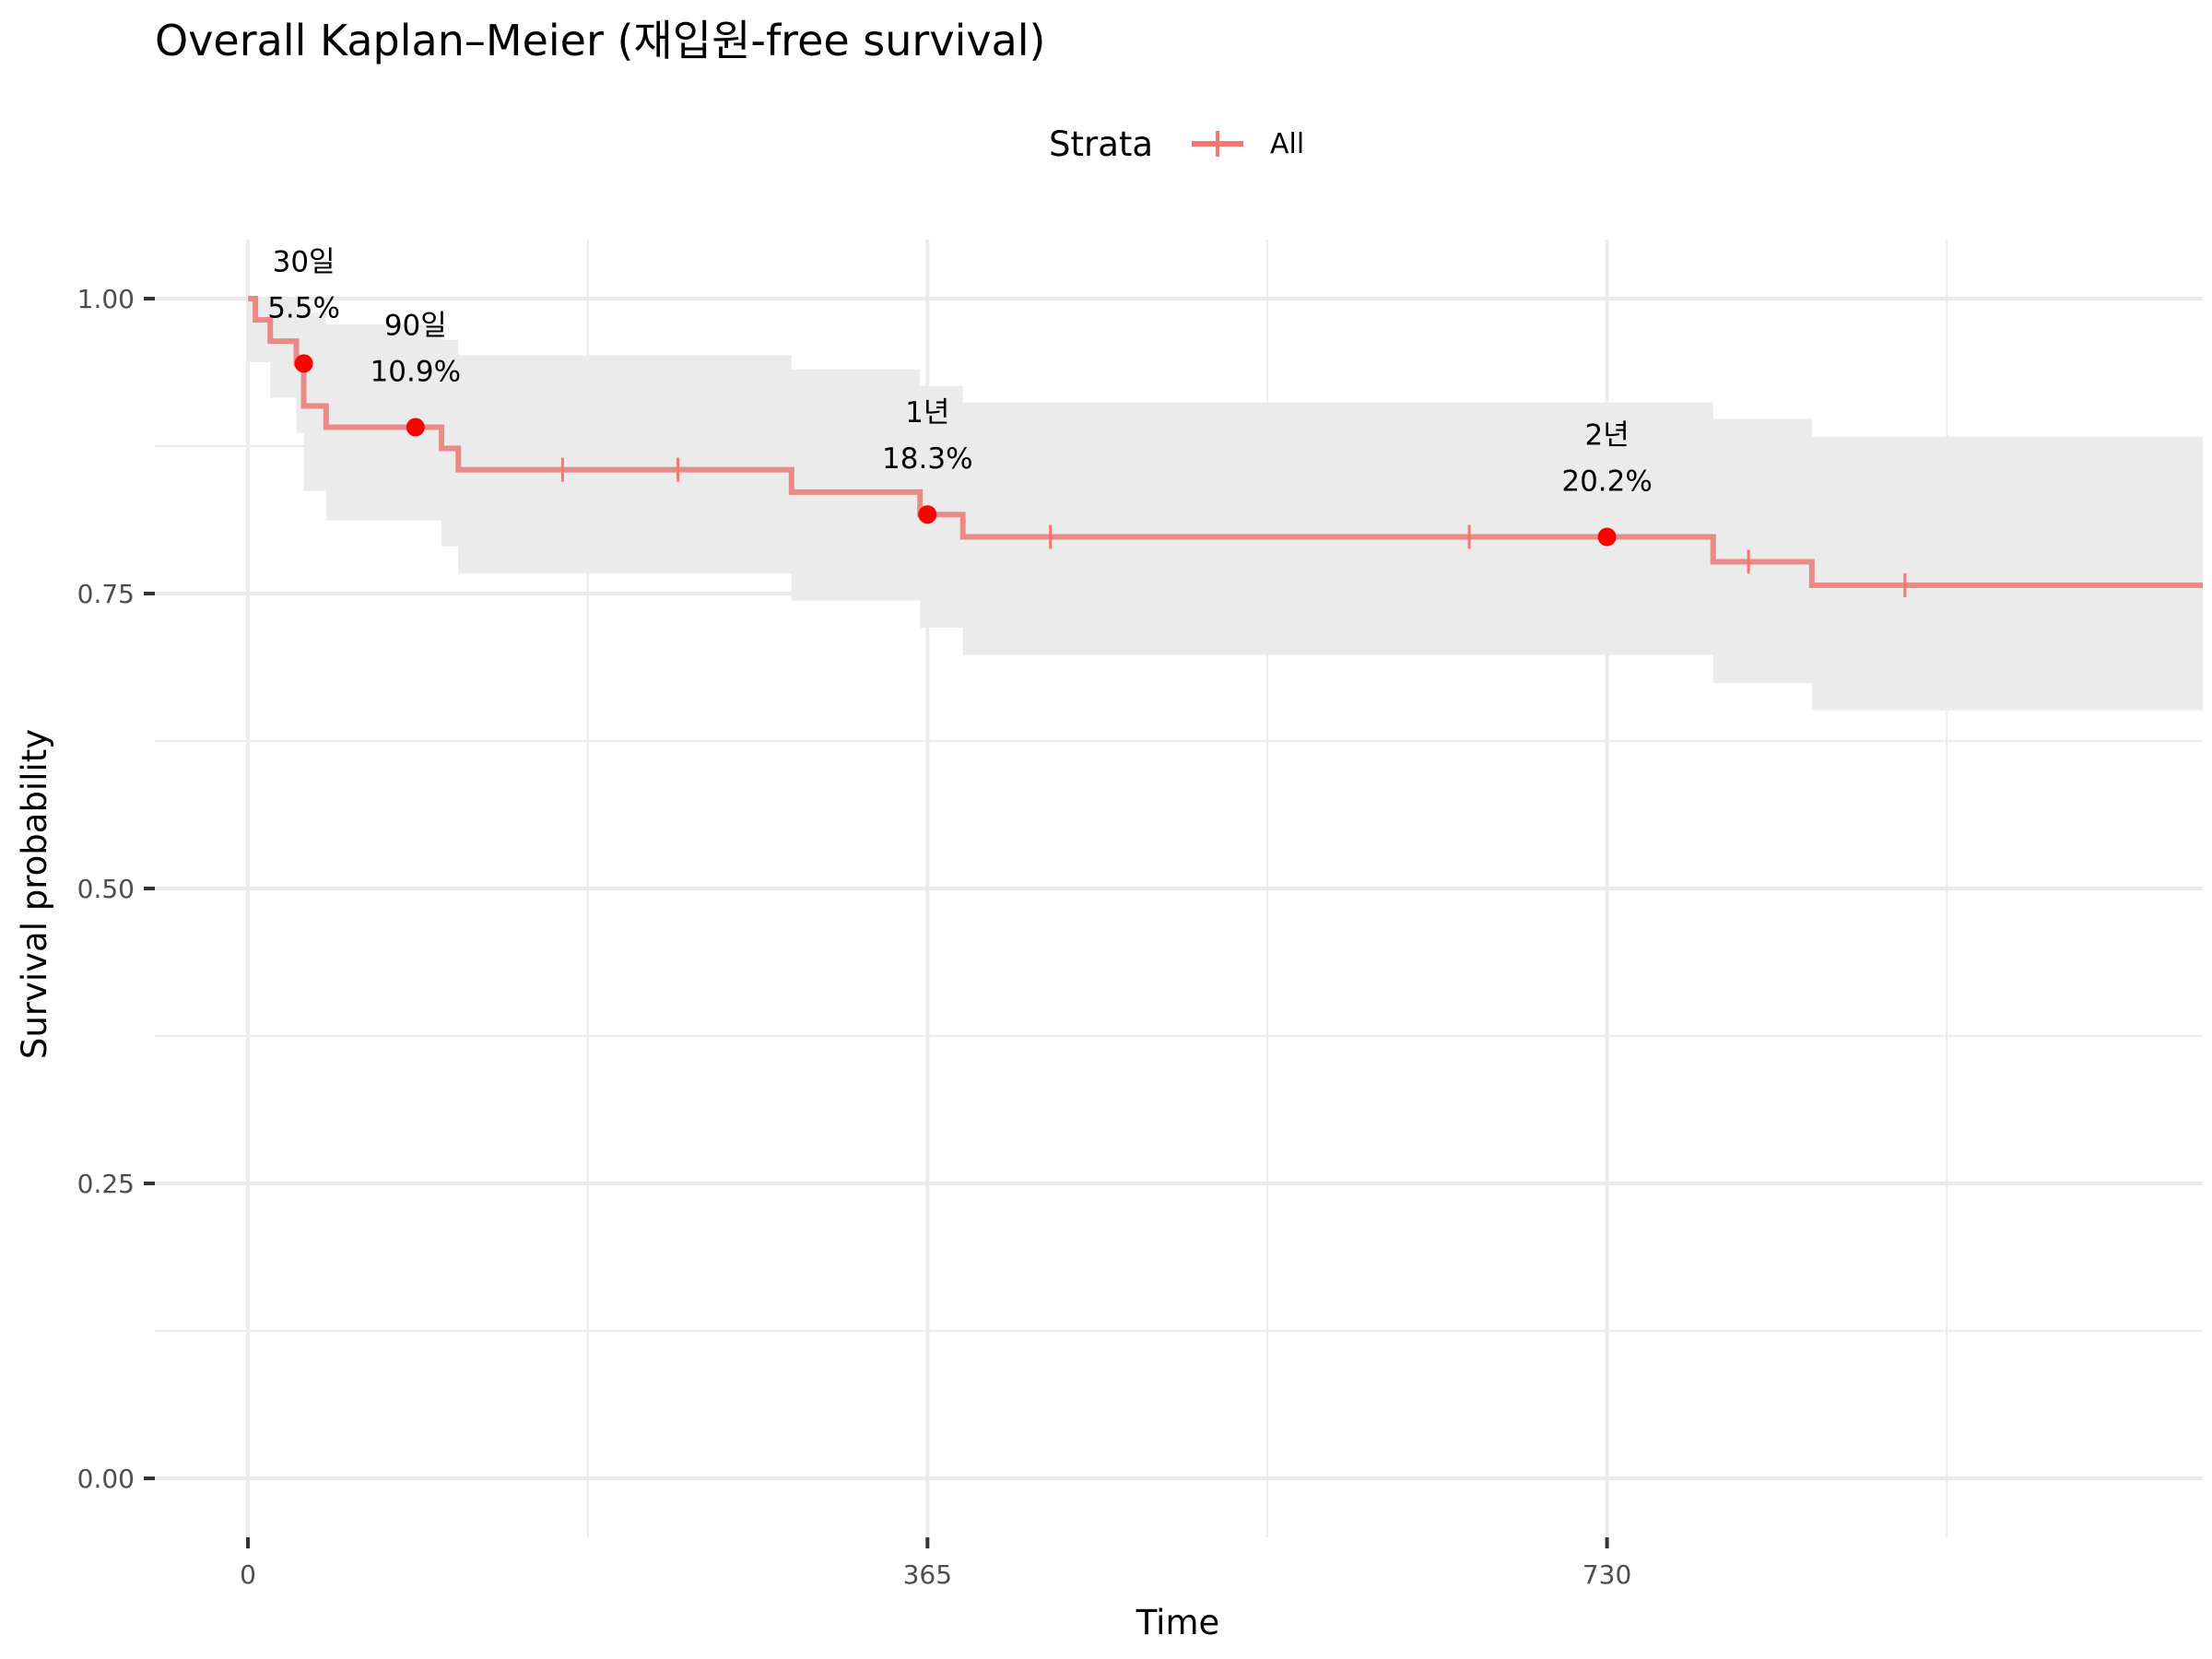 The height and width of the screenshot is (1659, 2212). Describe the element at coordinates (1607, 1574) in the screenshot. I see `x-tick-label-730: 730` at that location.